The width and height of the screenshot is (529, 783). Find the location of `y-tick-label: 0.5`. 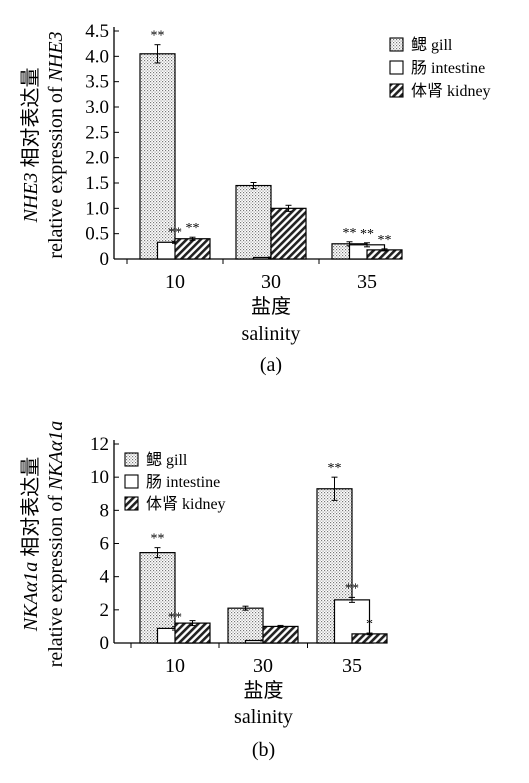

y-tick-label: 0.5 is located at coordinates (97, 234).